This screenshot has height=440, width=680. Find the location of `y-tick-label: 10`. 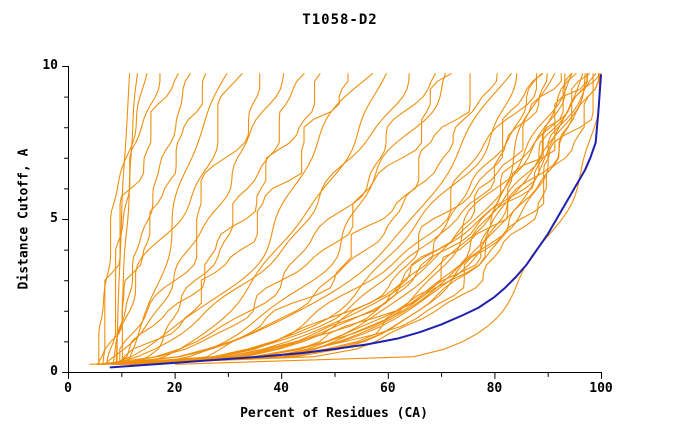

y-tick-label: 10 is located at coordinates (50, 65).